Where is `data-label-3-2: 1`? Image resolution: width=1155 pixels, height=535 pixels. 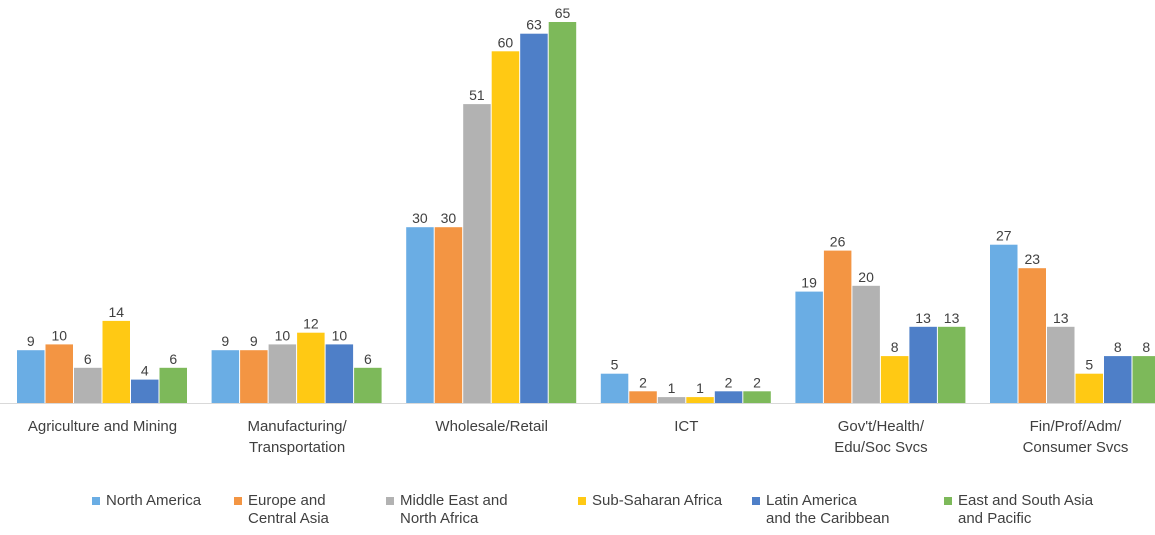 data-label-3-2: 1 is located at coordinates (672, 388).